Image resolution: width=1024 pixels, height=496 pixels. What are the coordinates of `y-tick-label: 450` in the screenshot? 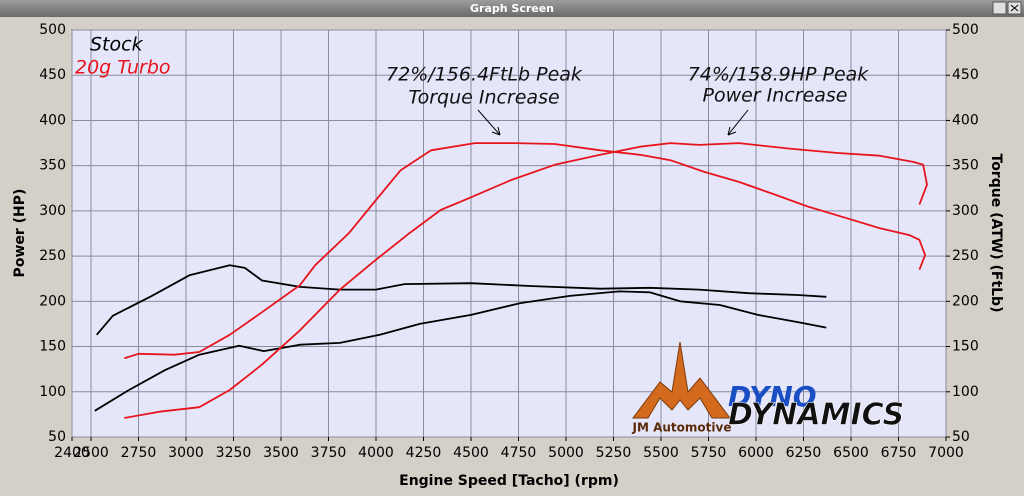 It's located at (52, 75).